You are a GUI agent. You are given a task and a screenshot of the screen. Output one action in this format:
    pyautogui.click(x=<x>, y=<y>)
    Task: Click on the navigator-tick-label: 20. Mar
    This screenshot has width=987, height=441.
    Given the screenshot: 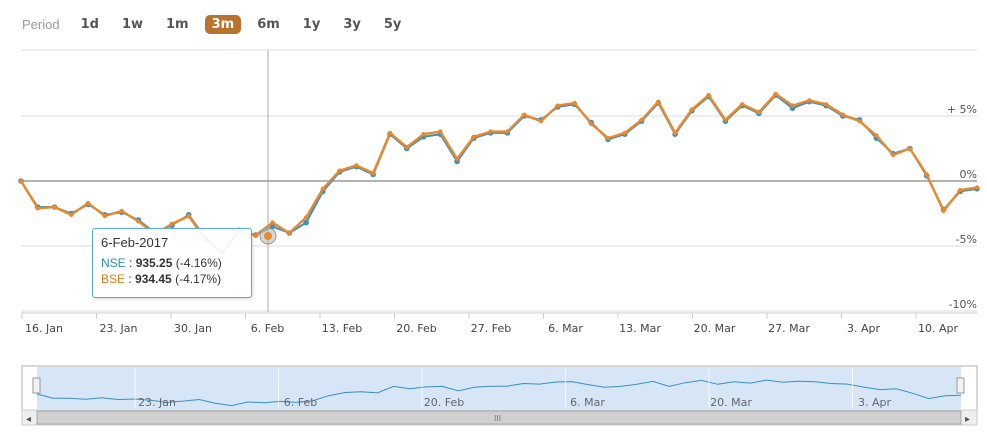 What is the action you would take?
    pyautogui.click(x=731, y=402)
    